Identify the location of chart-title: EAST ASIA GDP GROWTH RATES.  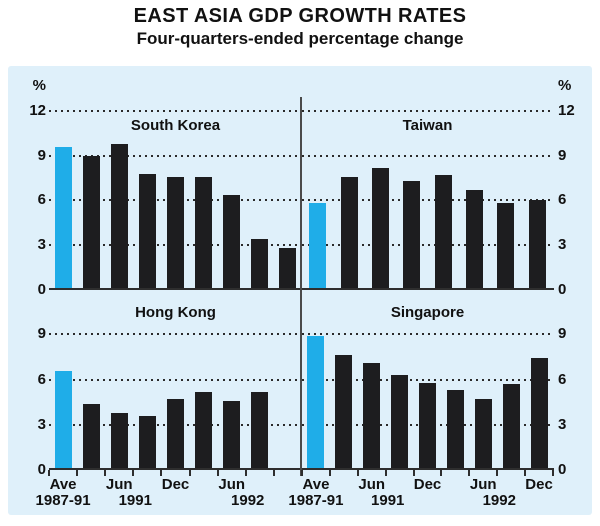
(300, 16).